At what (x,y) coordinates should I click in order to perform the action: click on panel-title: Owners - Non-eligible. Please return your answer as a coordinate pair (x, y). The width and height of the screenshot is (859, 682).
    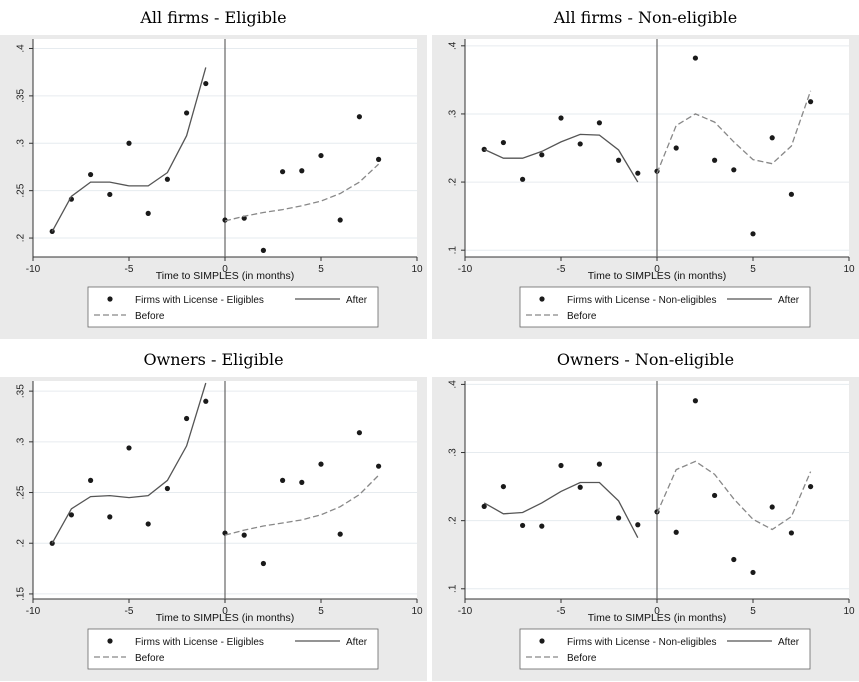
    Looking at the image, I should click on (645, 359).